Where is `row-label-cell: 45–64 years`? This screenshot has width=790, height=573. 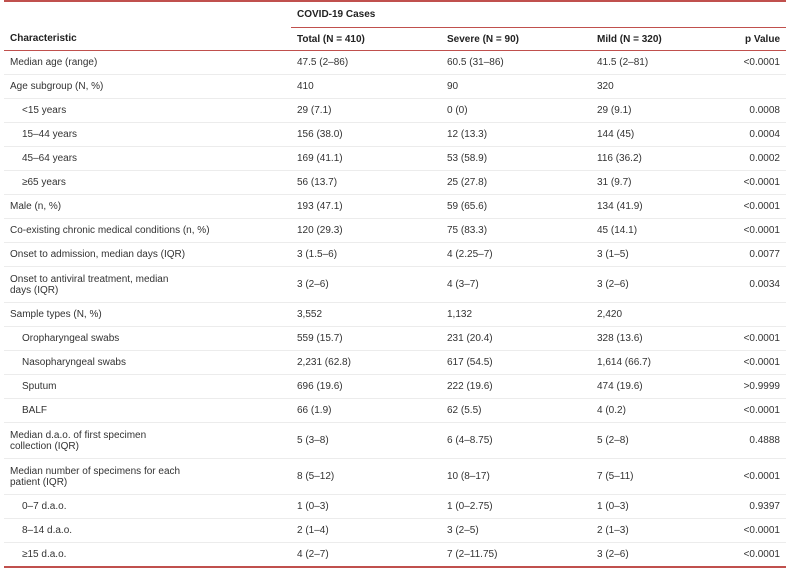 row-label-cell: 45–64 years is located at coordinates (147, 158).